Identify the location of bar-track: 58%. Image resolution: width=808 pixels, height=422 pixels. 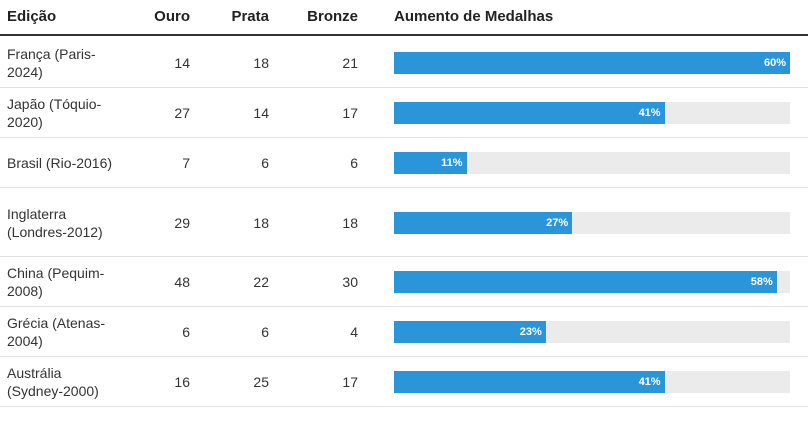
(592, 282).